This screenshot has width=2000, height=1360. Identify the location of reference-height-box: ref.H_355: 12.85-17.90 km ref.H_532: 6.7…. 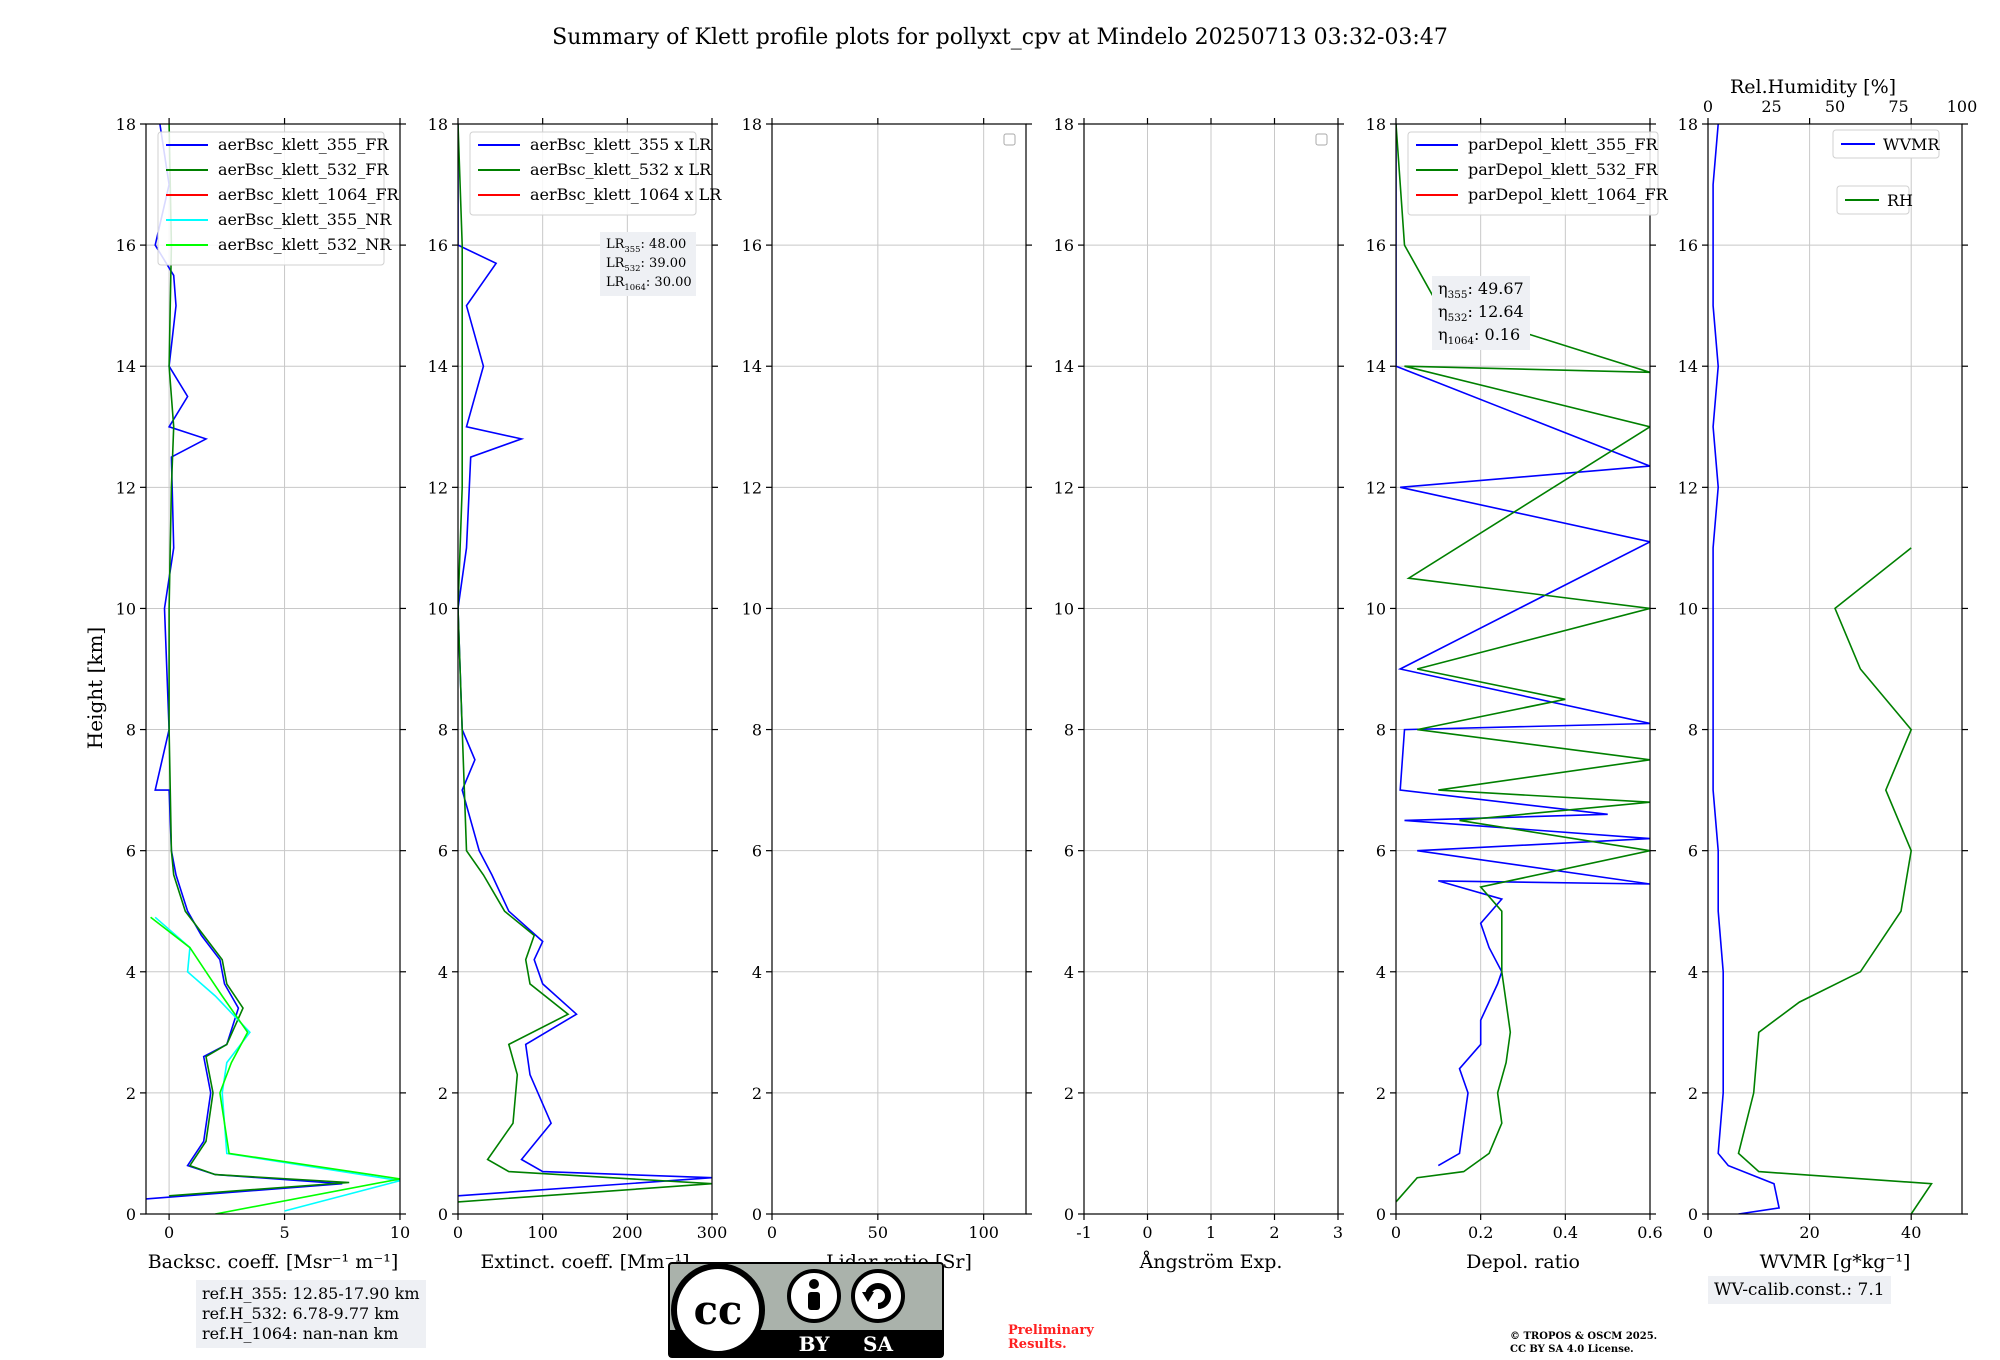
(311, 1314).